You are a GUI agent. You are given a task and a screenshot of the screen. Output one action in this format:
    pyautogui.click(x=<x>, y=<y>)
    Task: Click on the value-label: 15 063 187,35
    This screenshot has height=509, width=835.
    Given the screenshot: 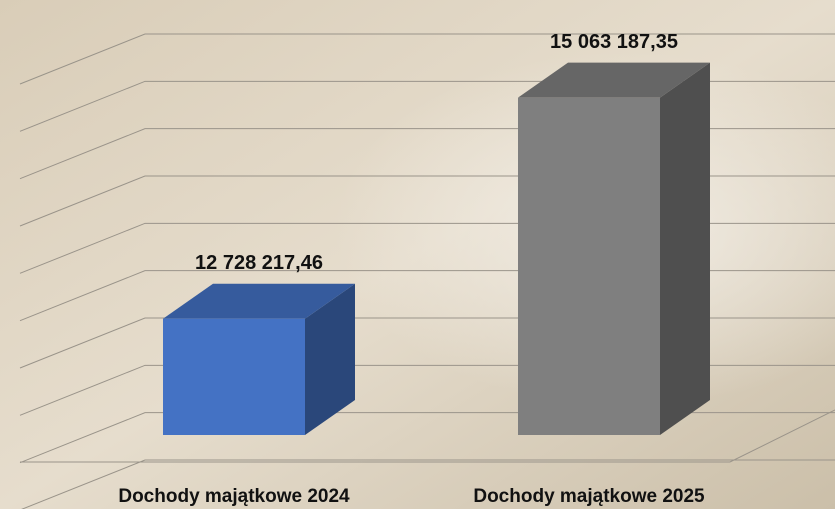 What is the action you would take?
    pyautogui.click(x=614, y=42)
    